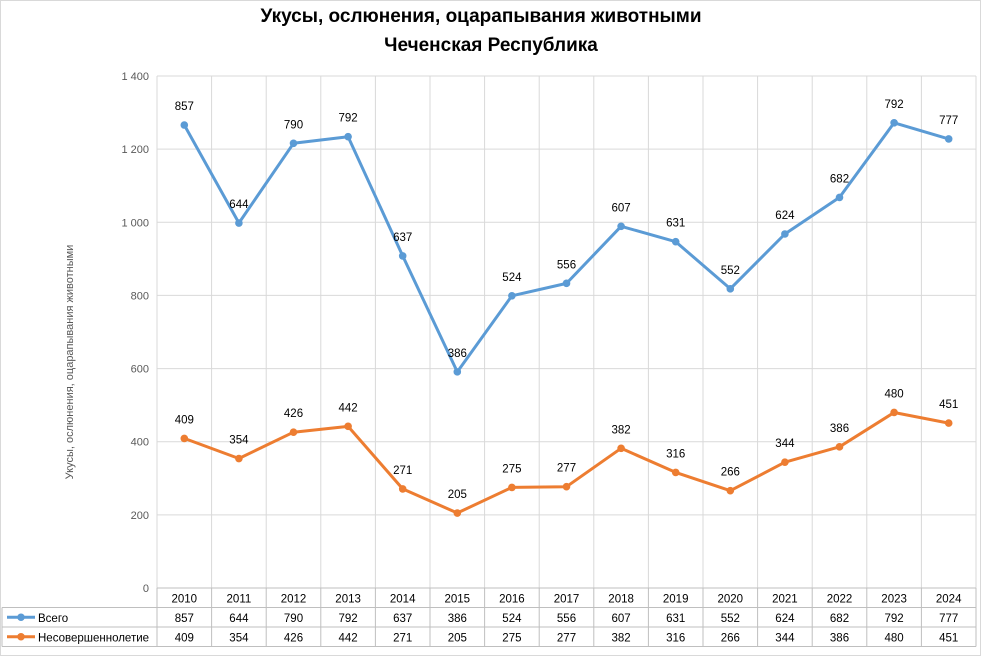 The image size is (982, 657). I want to click on data-label: 386, so click(839, 429).